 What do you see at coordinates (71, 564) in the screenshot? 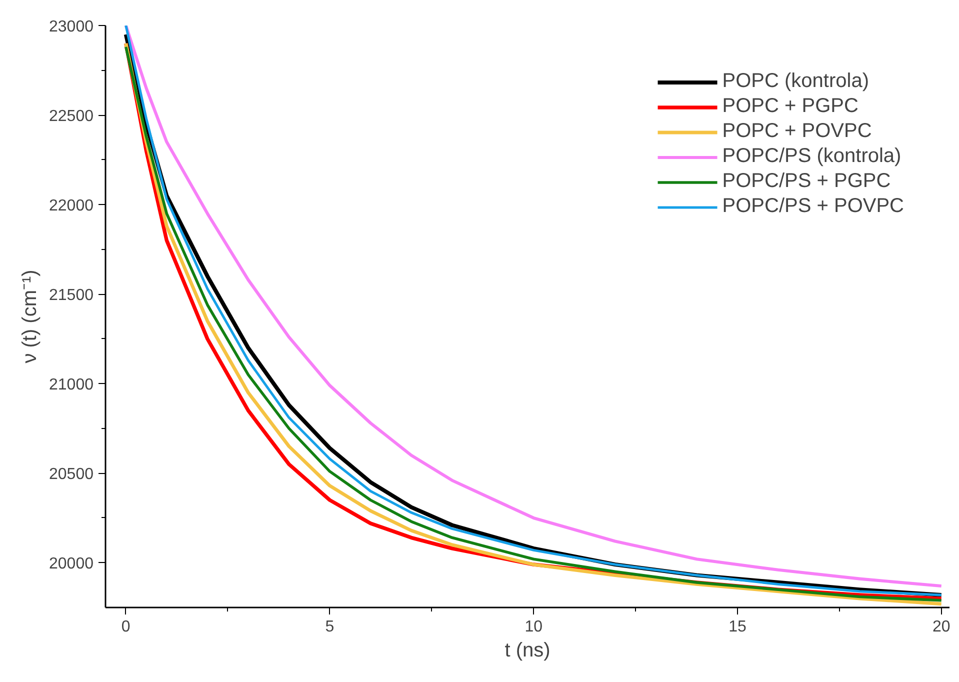
I see `y-tick-label: 20000` at bounding box center [71, 564].